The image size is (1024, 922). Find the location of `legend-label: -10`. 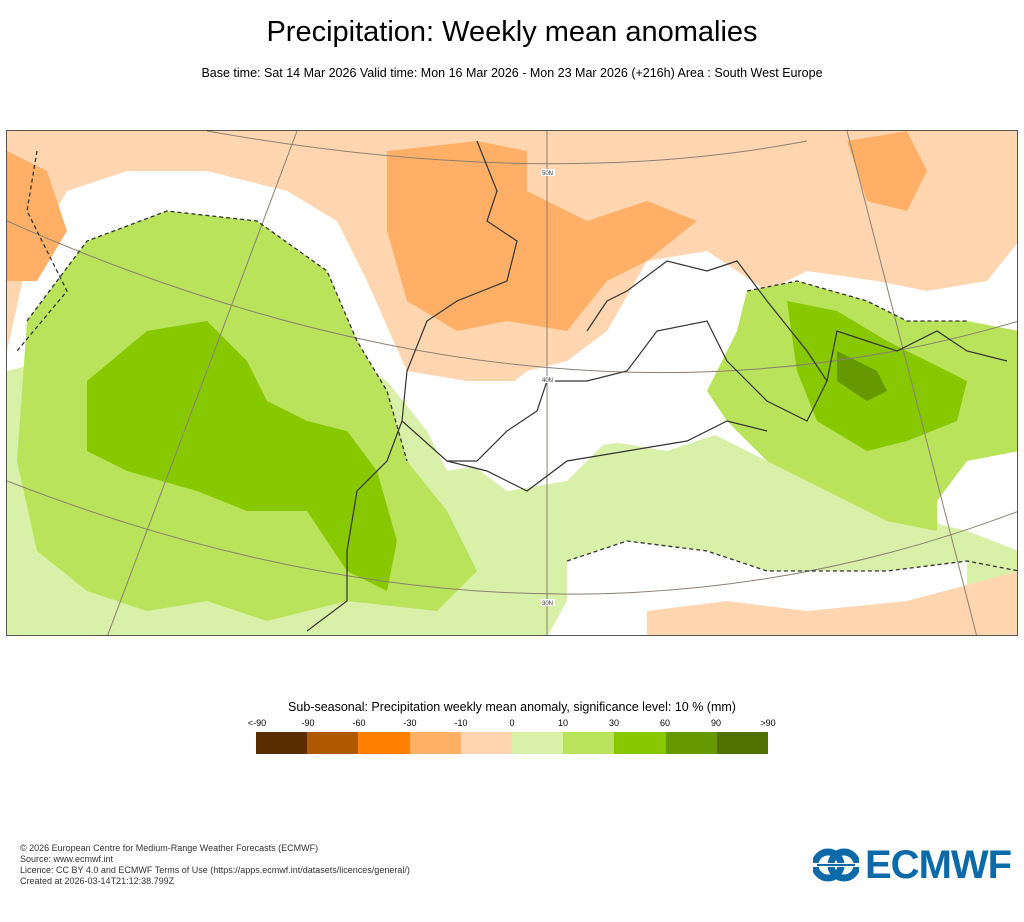

legend-label: -10 is located at coordinates (461, 723).